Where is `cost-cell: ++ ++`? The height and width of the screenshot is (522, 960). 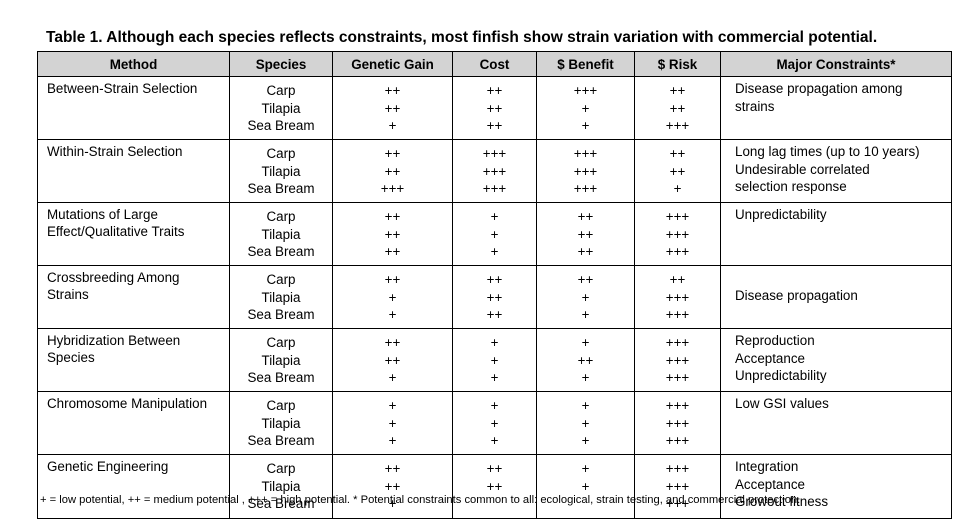 cost-cell: ++ ++ is located at coordinates (494, 486).